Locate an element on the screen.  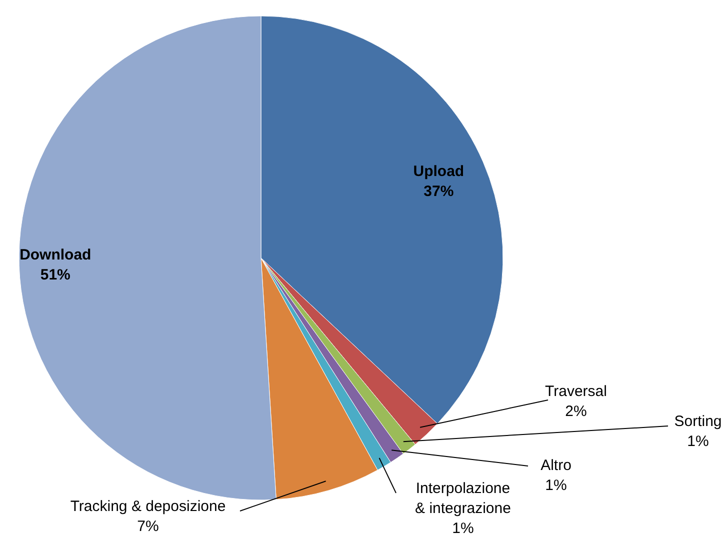
data-label: 37% is located at coordinates (439, 191).